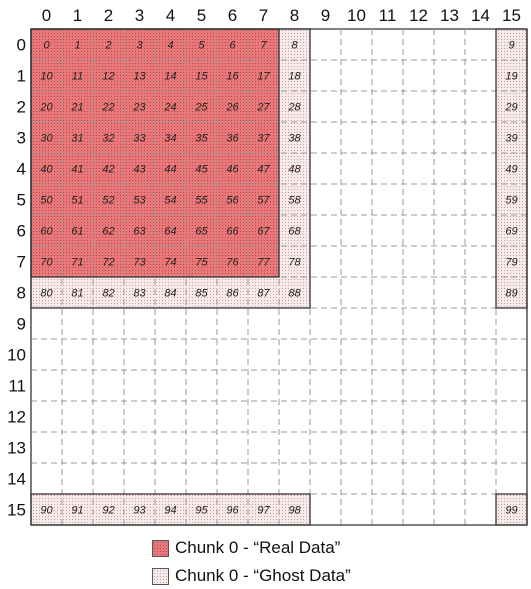 The width and height of the screenshot is (531, 589). Describe the element at coordinates (77, 77) in the screenshot. I see `real-cell-label: 11` at that location.